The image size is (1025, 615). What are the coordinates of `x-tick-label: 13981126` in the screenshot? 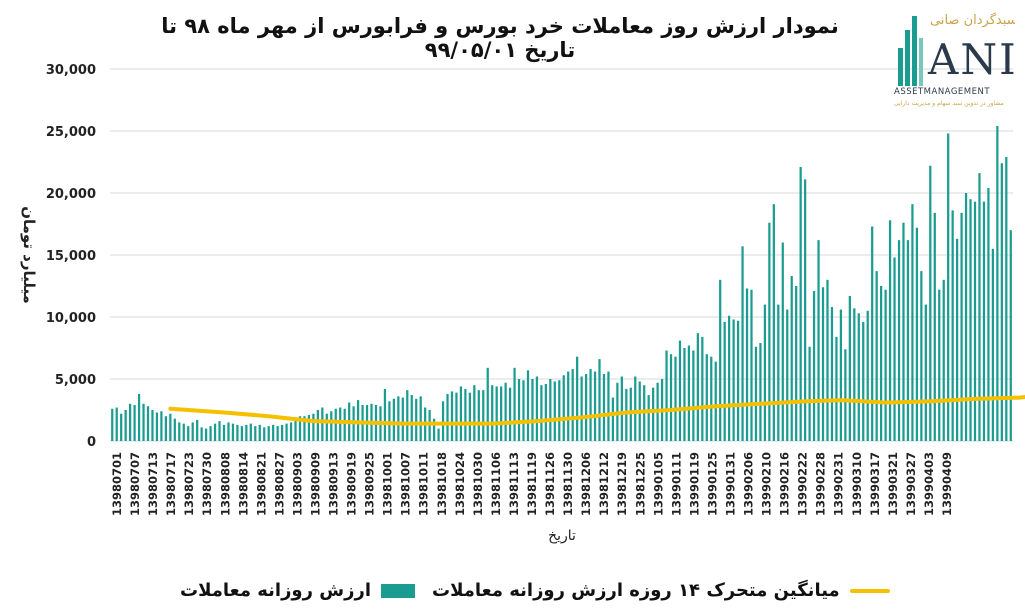 It's located at (550, 484).